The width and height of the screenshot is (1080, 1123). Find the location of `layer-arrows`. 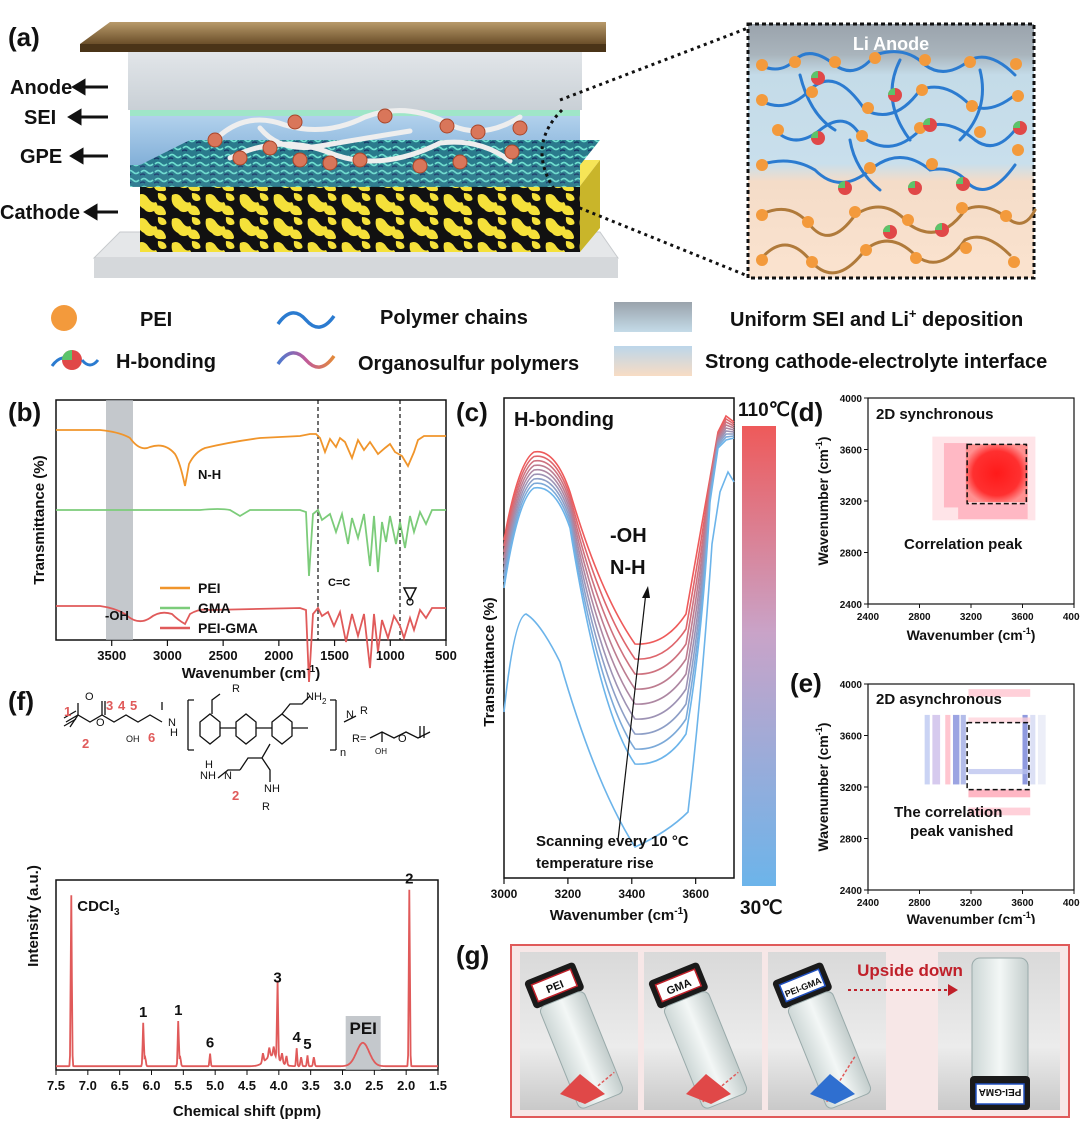

layer-arrows is located at coordinates (92, 149).